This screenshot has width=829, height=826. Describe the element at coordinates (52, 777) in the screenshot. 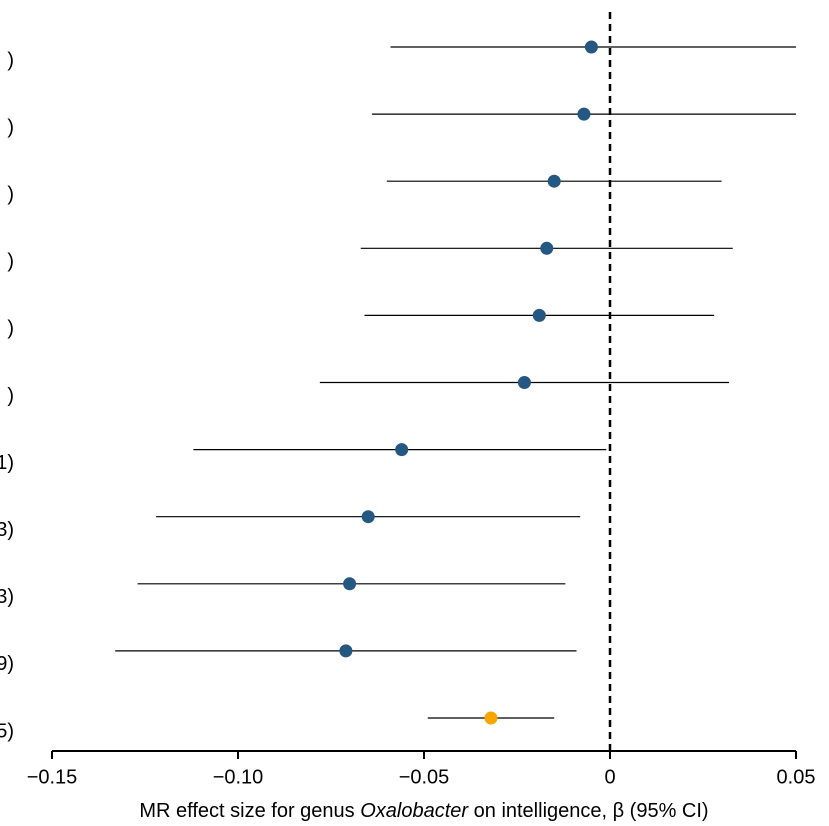

I see `x-tick-label: −0.15` at that location.